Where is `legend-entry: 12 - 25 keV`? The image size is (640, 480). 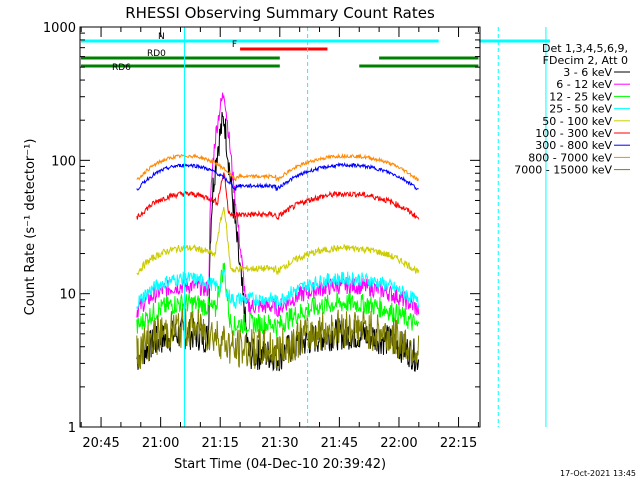 legend-entry: 12 - 25 keV is located at coordinates (580, 96).